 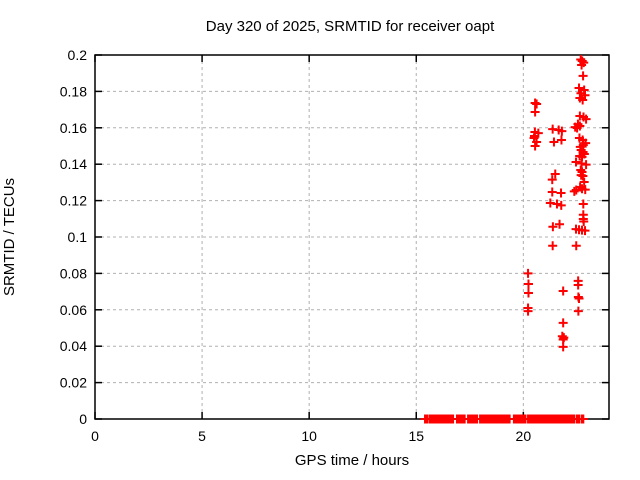 I want to click on y-tick-label: 0, so click(x=83, y=419).